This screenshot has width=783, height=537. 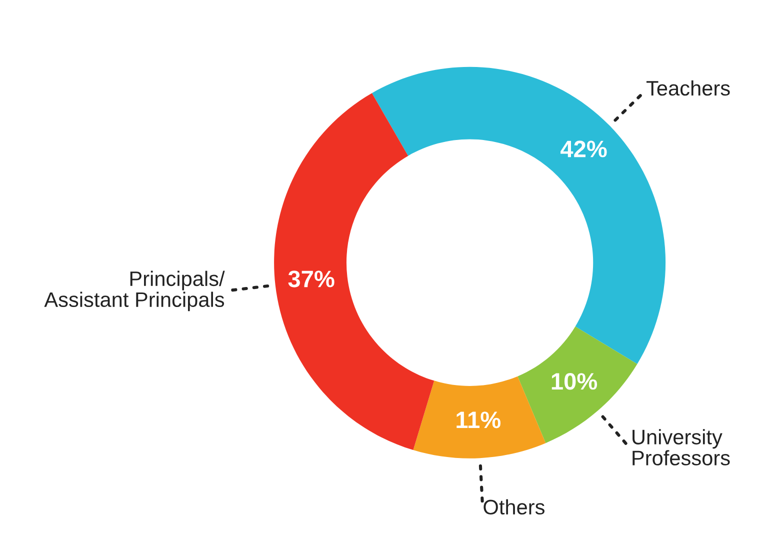 What do you see at coordinates (583, 149) in the screenshot?
I see `data-label: 42%` at bounding box center [583, 149].